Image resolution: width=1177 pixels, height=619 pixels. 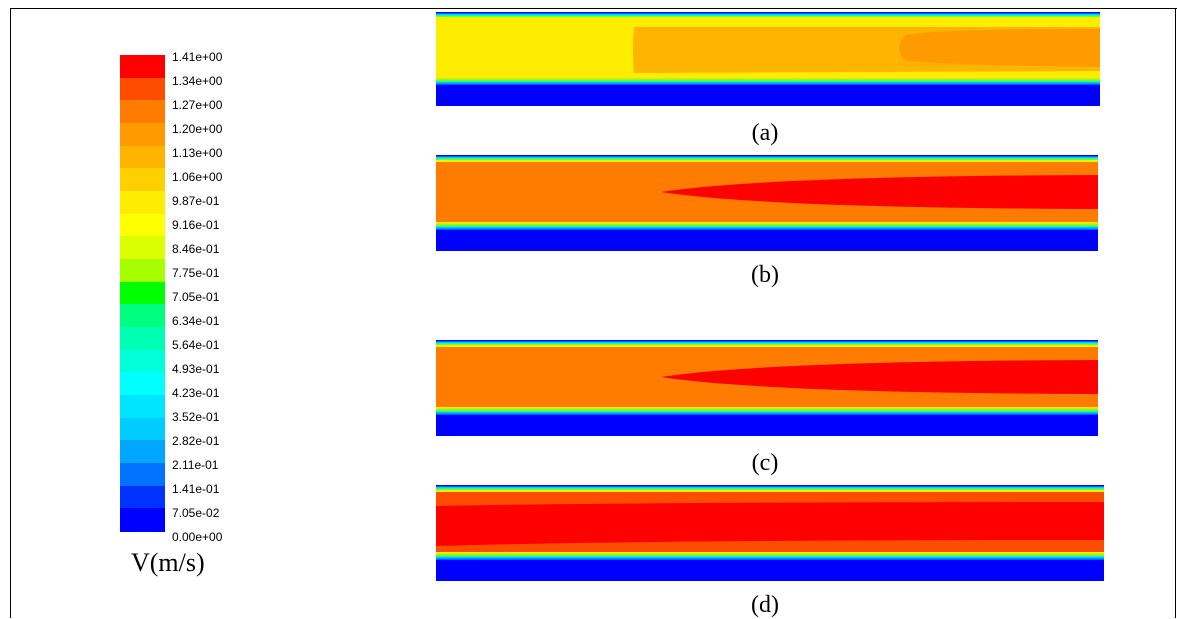 What do you see at coordinates (168, 562) in the screenshot?
I see `colorbar-unit-label: V(m/s)` at bounding box center [168, 562].